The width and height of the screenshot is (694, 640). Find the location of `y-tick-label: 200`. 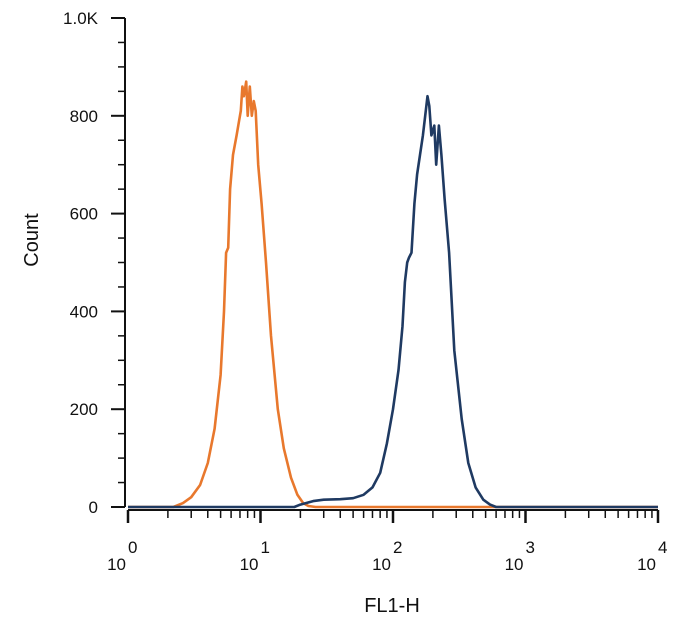

y-tick-label: 200 is located at coordinates (84, 409).